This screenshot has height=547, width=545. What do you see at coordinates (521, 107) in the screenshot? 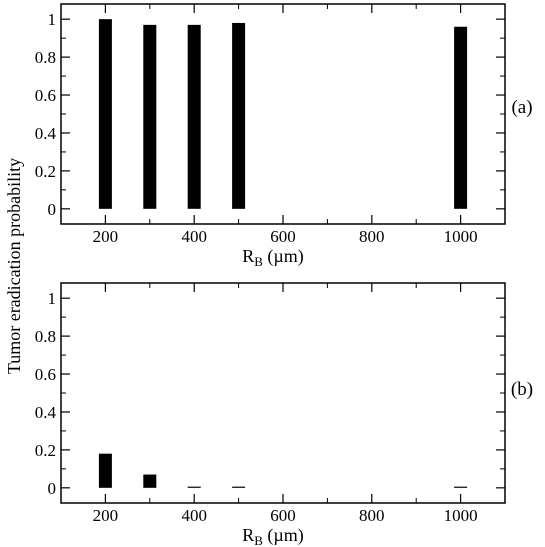
I see `panel-a-label: (a)` at bounding box center [521, 107].